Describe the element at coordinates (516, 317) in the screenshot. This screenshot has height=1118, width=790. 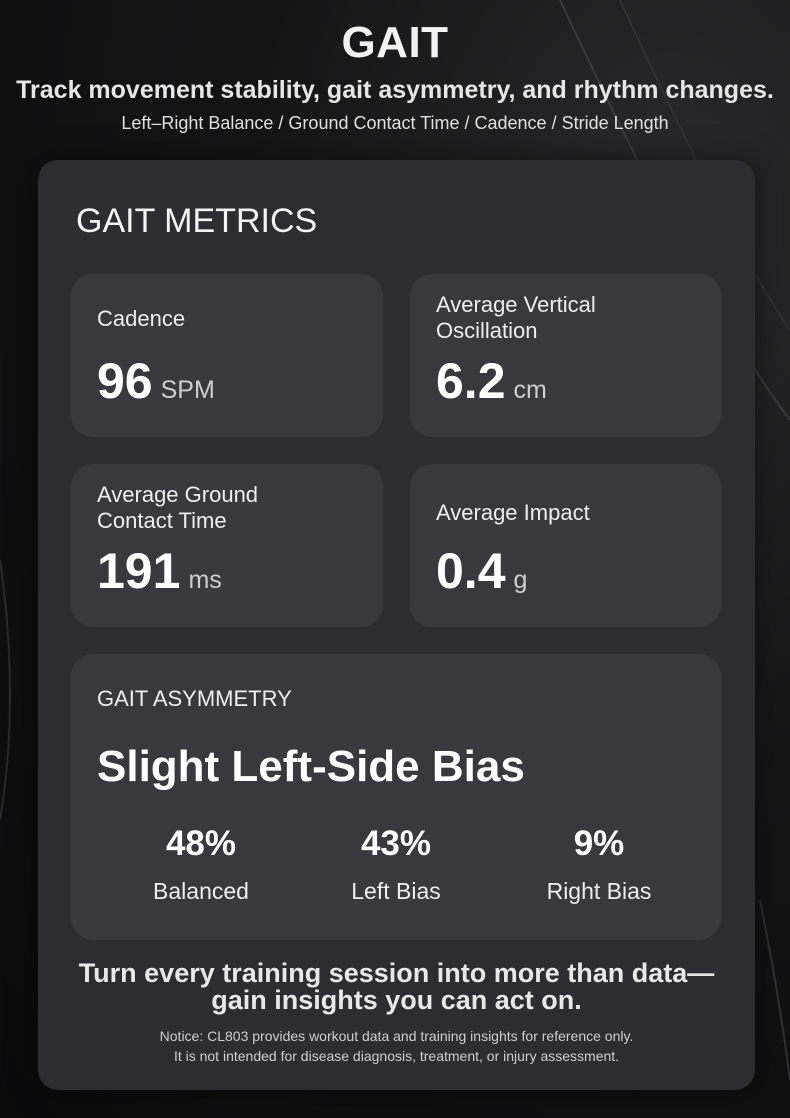
I see `metric-label: Average Vertical Oscillation` at that location.